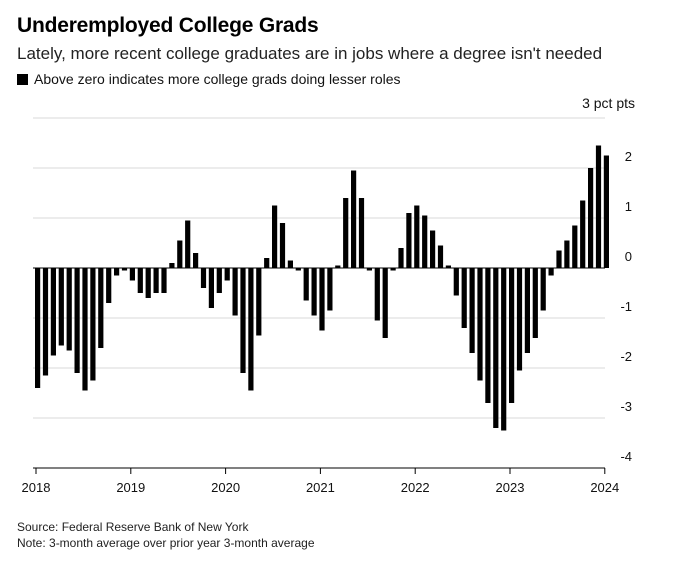  What do you see at coordinates (626, 456) in the screenshot?
I see `y-tick-label: -4` at bounding box center [626, 456].